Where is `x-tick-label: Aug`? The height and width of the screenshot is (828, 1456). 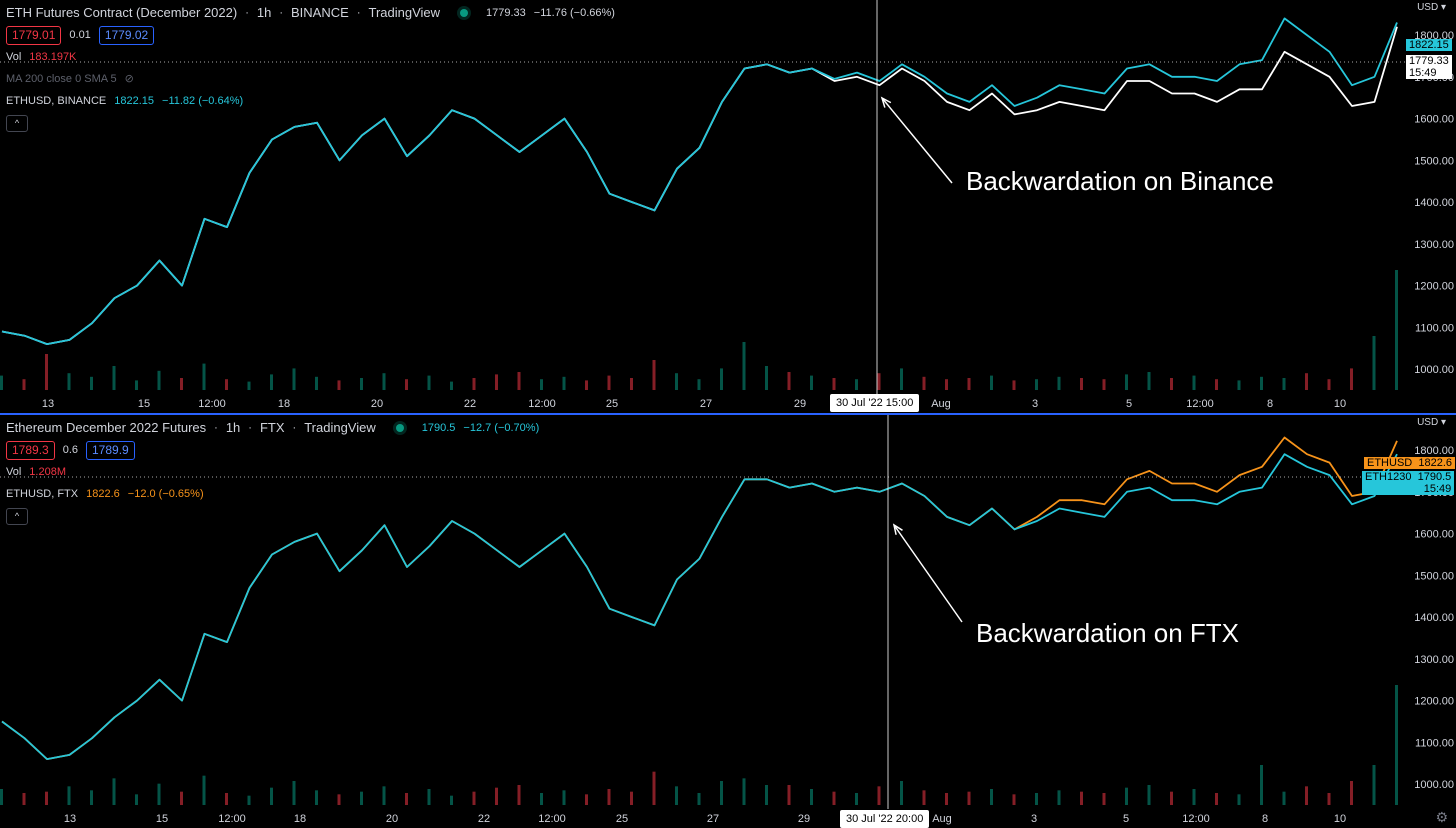
x-tick-label: Aug is located at coordinates (941, 404).